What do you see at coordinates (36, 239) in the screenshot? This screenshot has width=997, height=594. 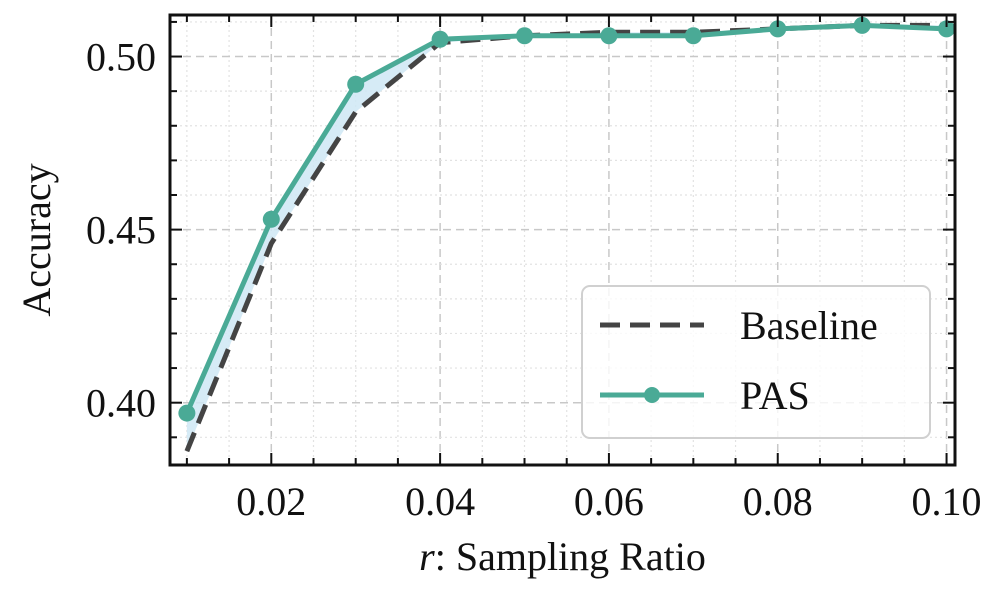 I see `y-axis-title: Accuracy` at bounding box center [36, 239].